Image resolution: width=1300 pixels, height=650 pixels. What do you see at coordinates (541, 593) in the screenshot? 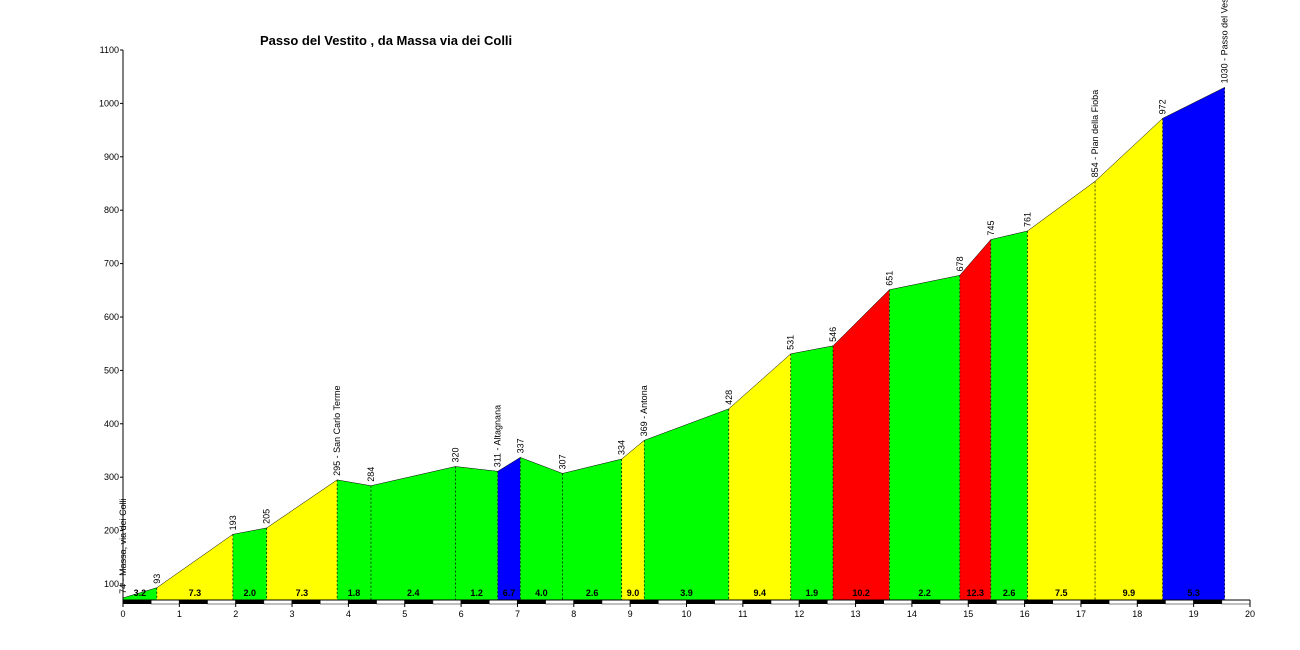
I see `grade-label: 4.0` at bounding box center [541, 593].